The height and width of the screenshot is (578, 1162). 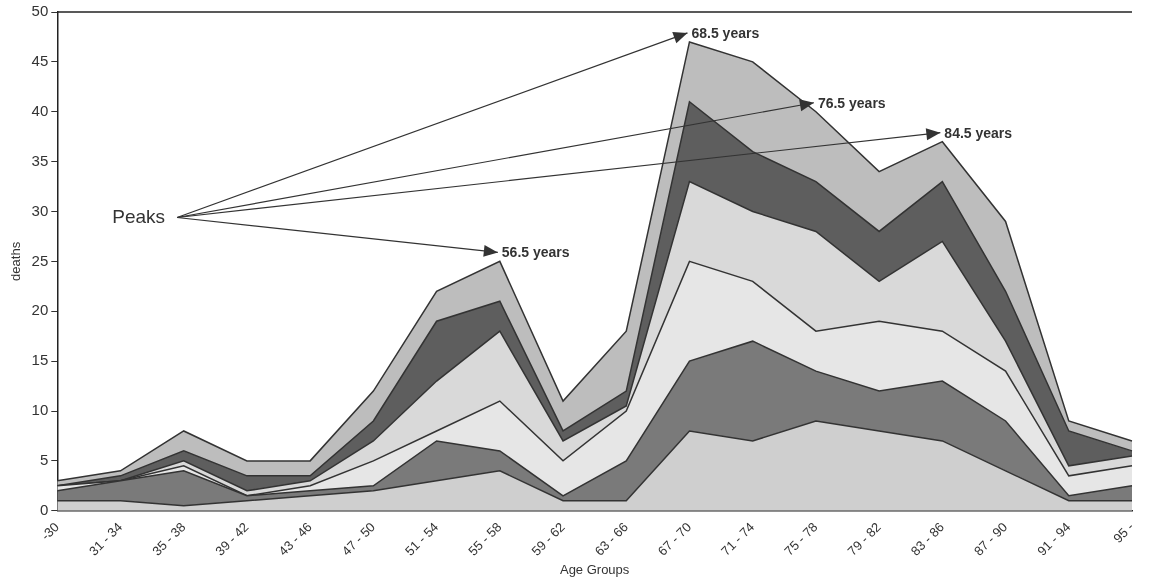 I want to click on y-tick-label: 45, so click(x=40, y=61).